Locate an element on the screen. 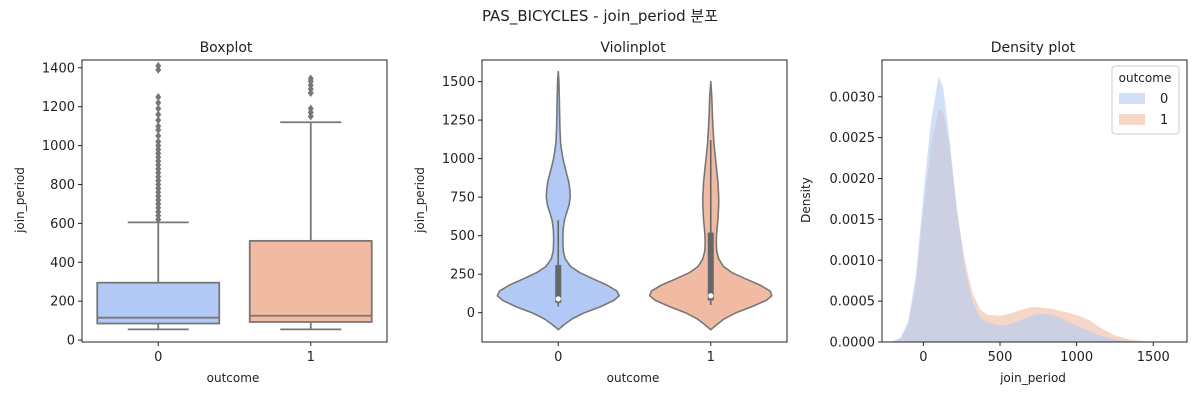  boxplot-xlabel: outcome is located at coordinates (233, 378).